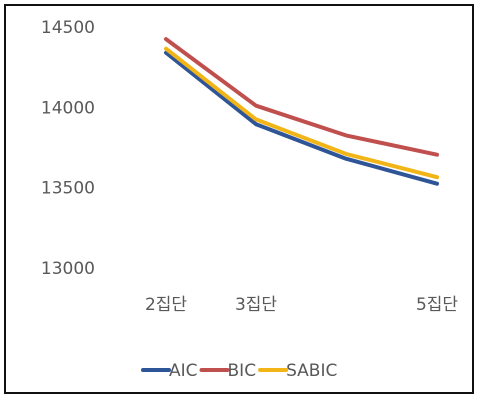 The image size is (480, 396). What do you see at coordinates (68, 269) in the screenshot?
I see `y-tick-label: 13000` at bounding box center [68, 269].